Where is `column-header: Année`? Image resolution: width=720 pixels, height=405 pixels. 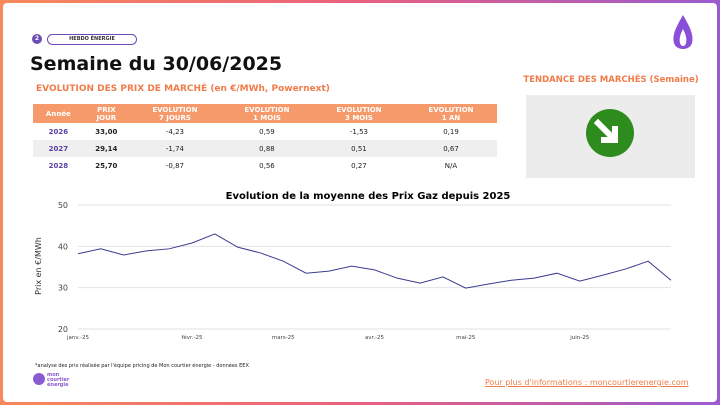
column-header: Année is located at coordinates (58, 113).